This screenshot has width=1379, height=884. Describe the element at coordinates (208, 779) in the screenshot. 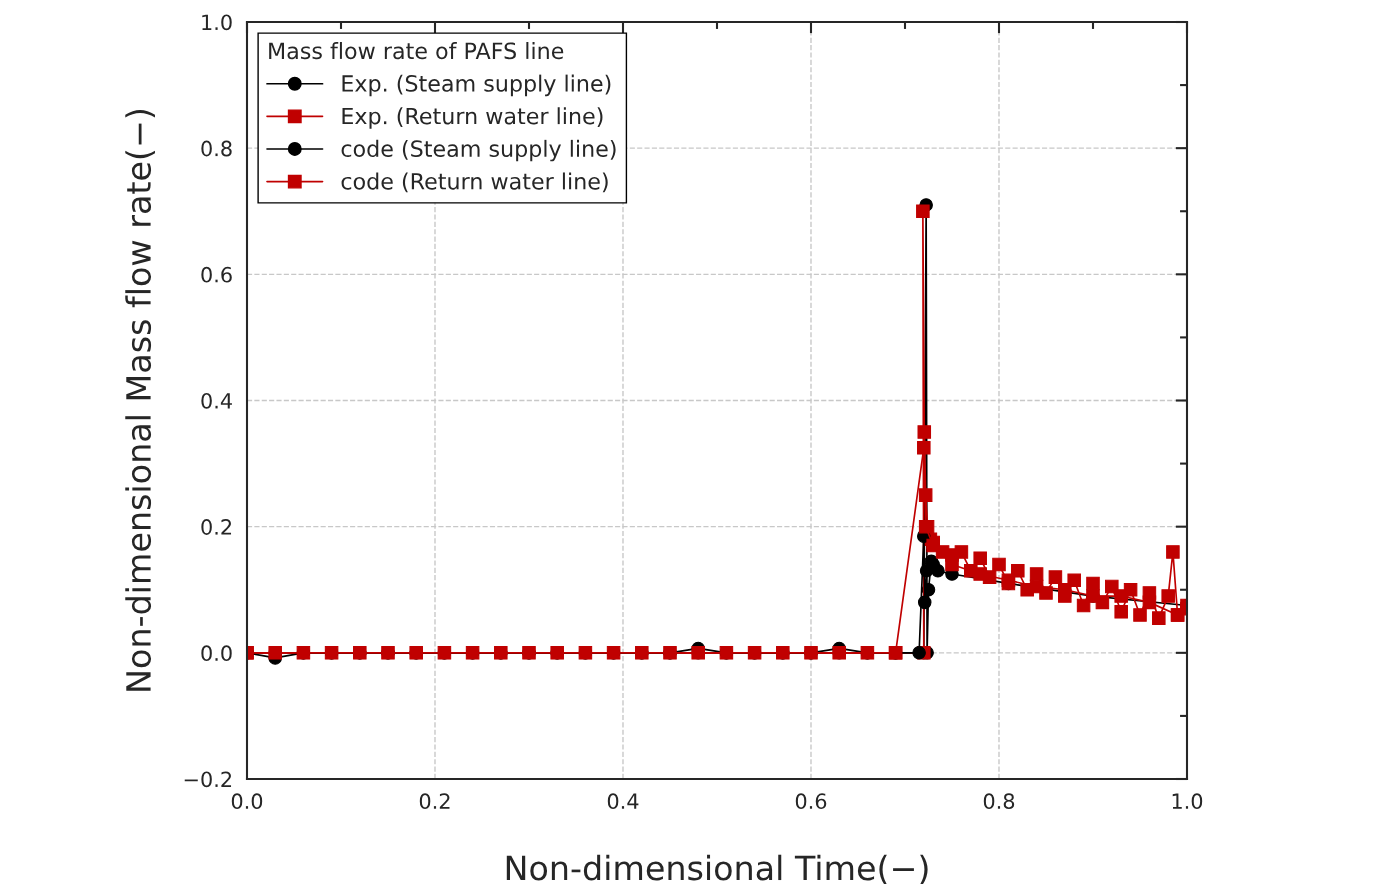

I see `y-tick-label: −0.2` at that location.